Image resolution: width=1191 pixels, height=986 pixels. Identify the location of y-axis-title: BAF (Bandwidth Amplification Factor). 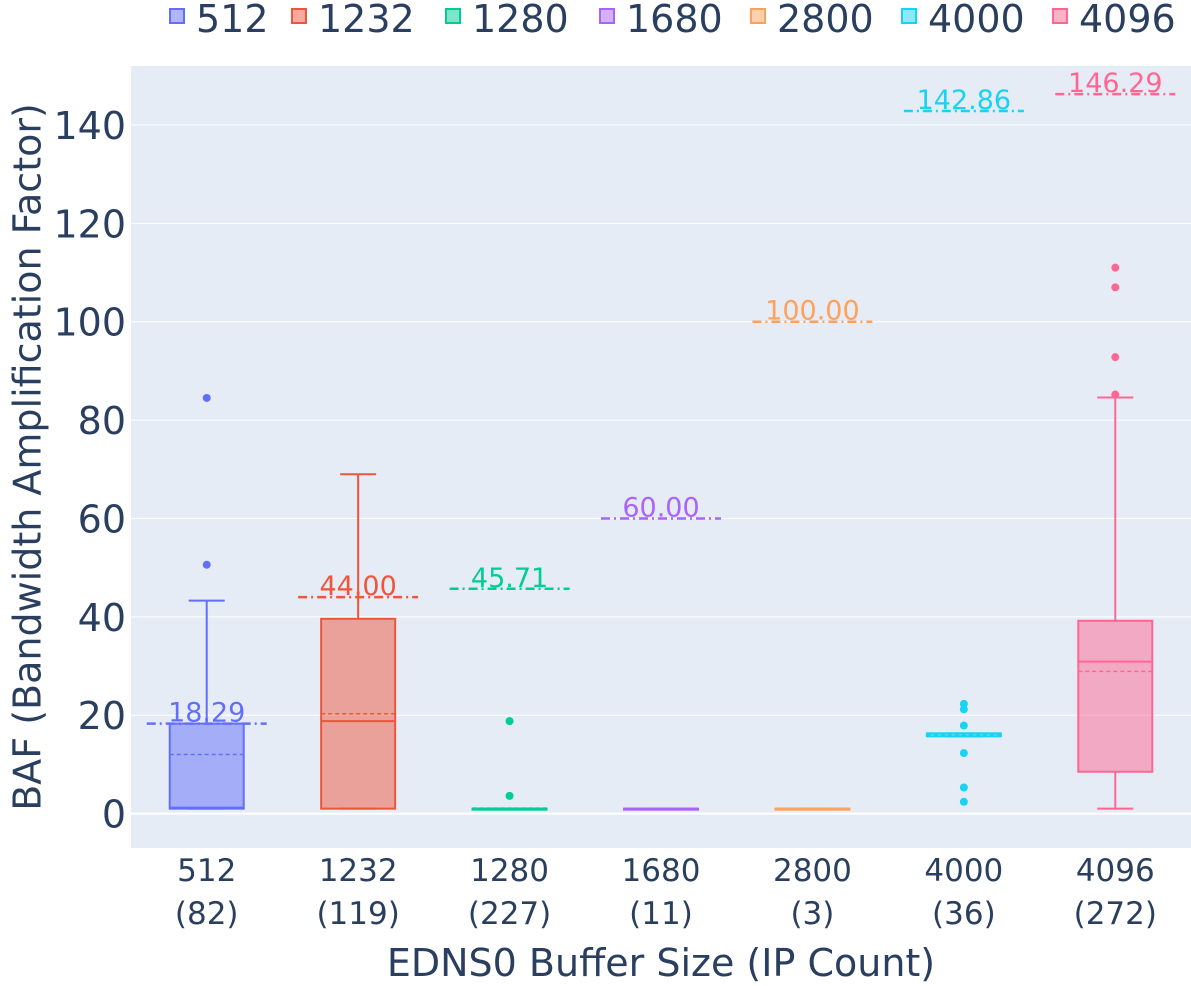
(28, 457).